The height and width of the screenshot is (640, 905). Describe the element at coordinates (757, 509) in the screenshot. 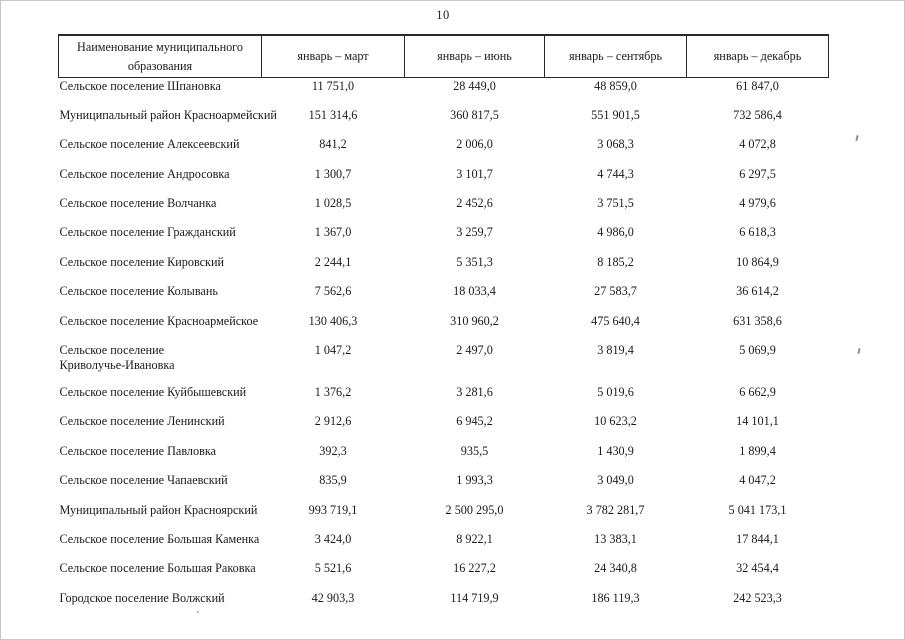

I see `value-january-december: 5 041 173,1` at that location.